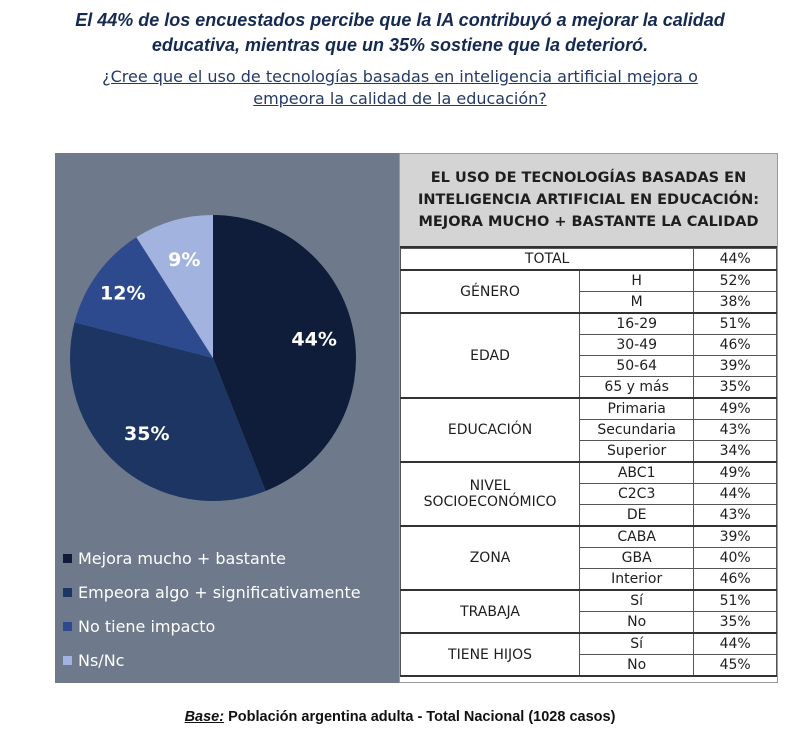 This screenshot has height=732, width=800. What do you see at coordinates (400, 98) in the screenshot?
I see `question-line-2: empeora la calidad de la educación?` at bounding box center [400, 98].